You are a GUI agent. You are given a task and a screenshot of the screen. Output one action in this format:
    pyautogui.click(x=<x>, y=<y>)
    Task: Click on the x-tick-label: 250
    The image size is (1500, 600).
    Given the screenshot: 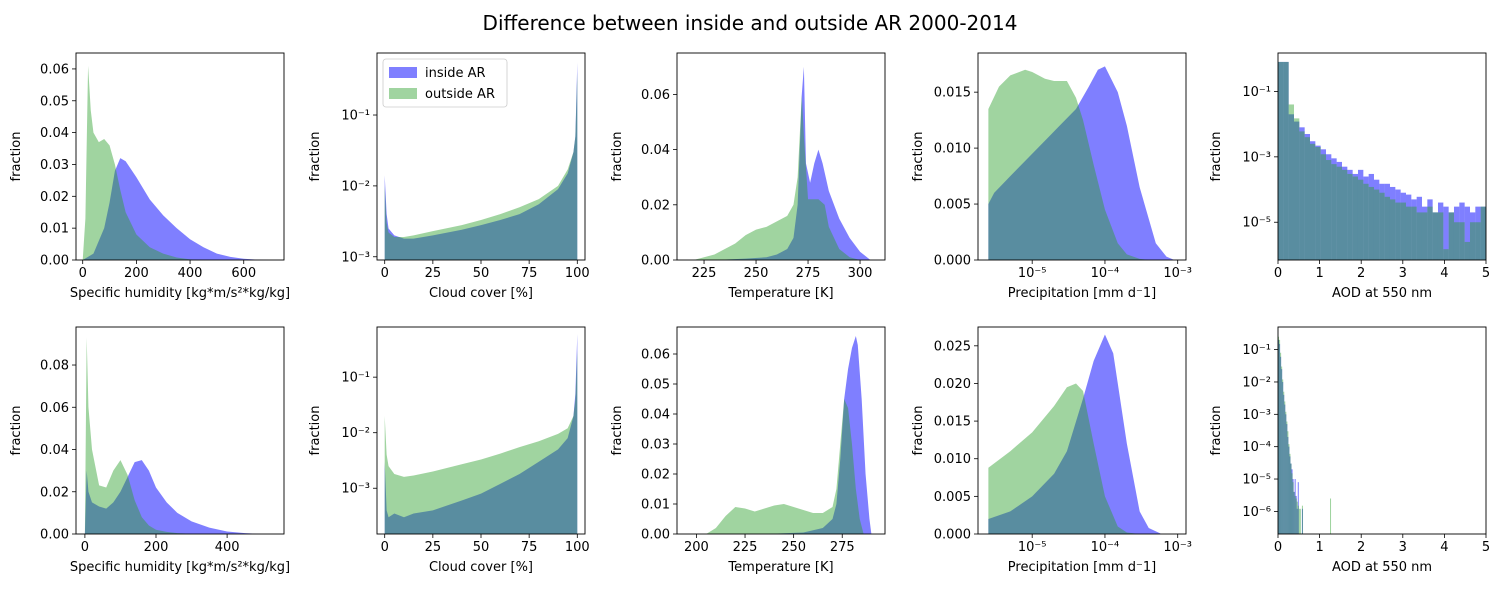 What is the action you would take?
    pyautogui.click(x=793, y=547)
    